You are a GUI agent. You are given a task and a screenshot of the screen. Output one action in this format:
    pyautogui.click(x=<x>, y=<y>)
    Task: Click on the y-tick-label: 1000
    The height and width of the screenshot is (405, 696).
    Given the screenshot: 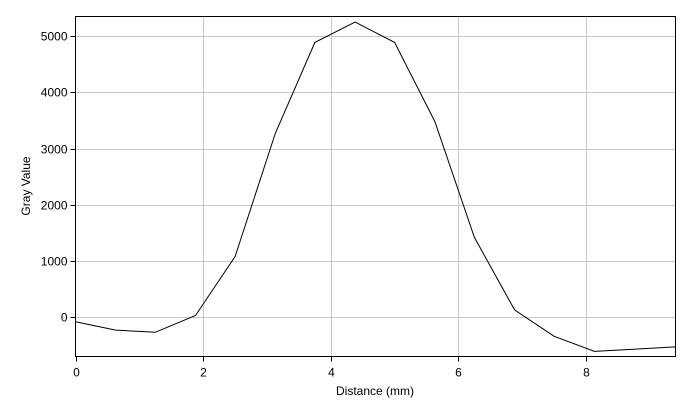 What is the action you would take?
    pyautogui.click(x=54, y=262)
    